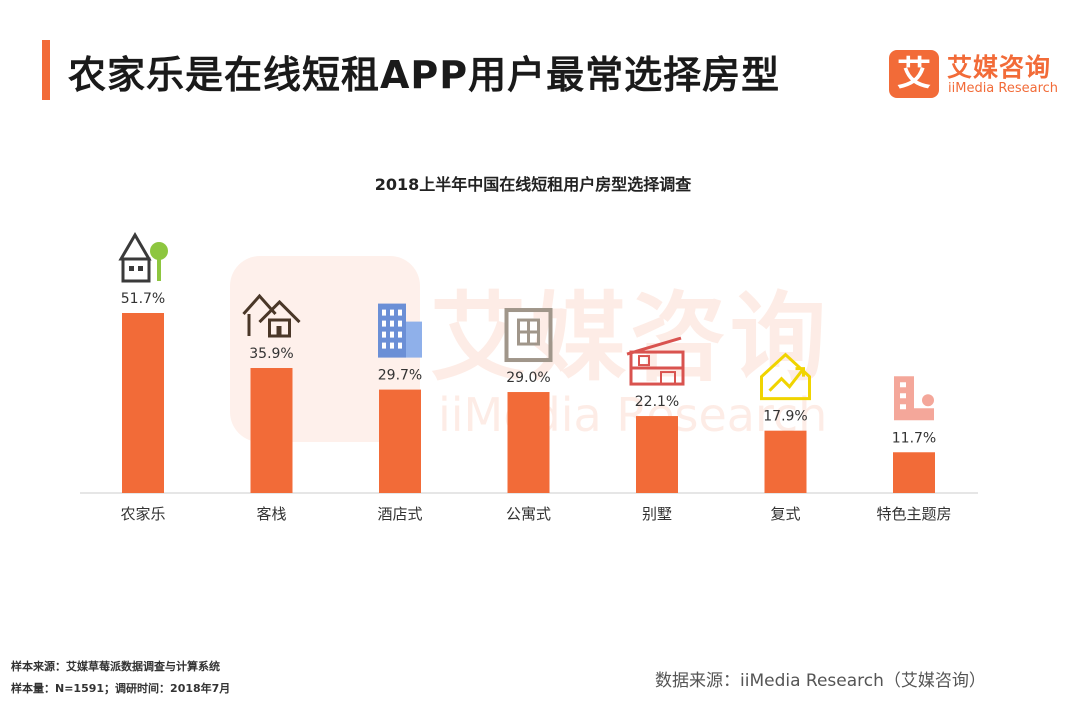 The image size is (1080, 703). Describe the element at coordinates (914, 438) in the screenshot. I see `data-label-7: 11.7%` at that location.